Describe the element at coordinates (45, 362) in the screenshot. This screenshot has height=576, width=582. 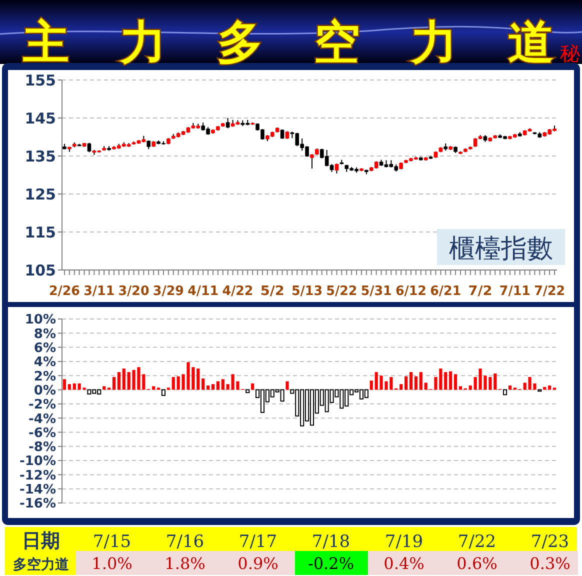
I see `y-tick-label: 4%` at that location.